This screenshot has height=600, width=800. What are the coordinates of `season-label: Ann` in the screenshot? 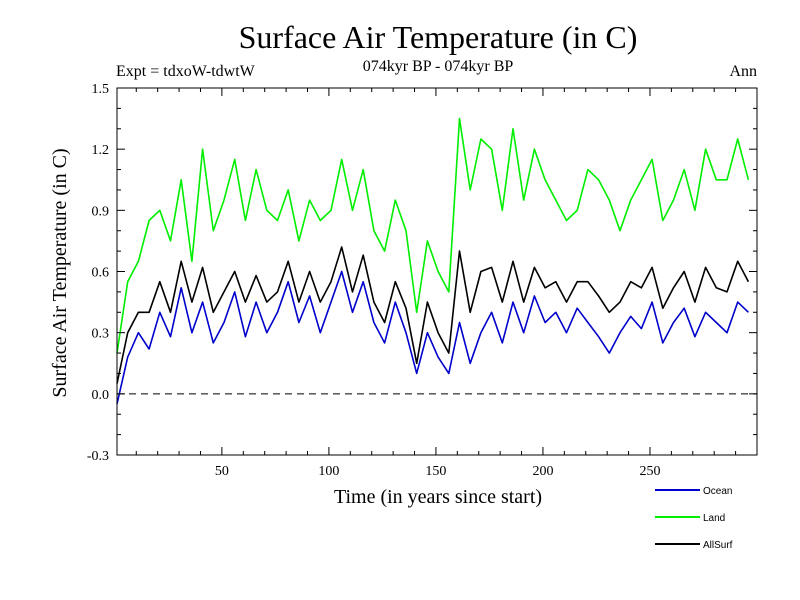 It's located at (743, 71).